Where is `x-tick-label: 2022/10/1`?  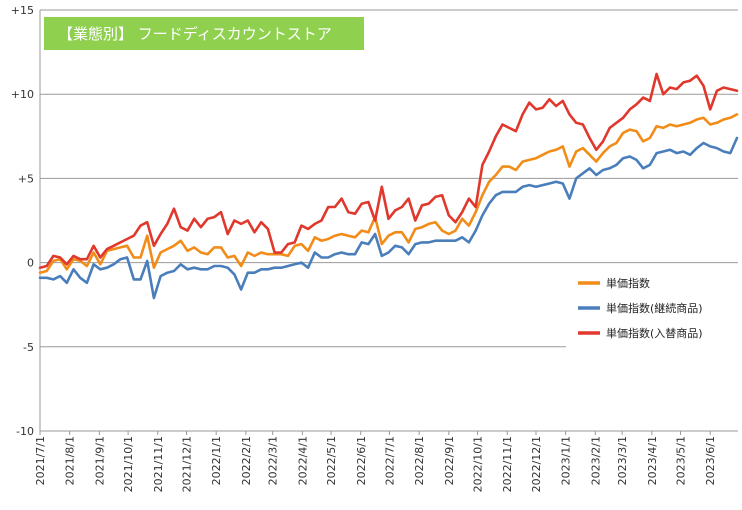
x-tick-label: 2022/10/1 is located at coordinates (478, 464).